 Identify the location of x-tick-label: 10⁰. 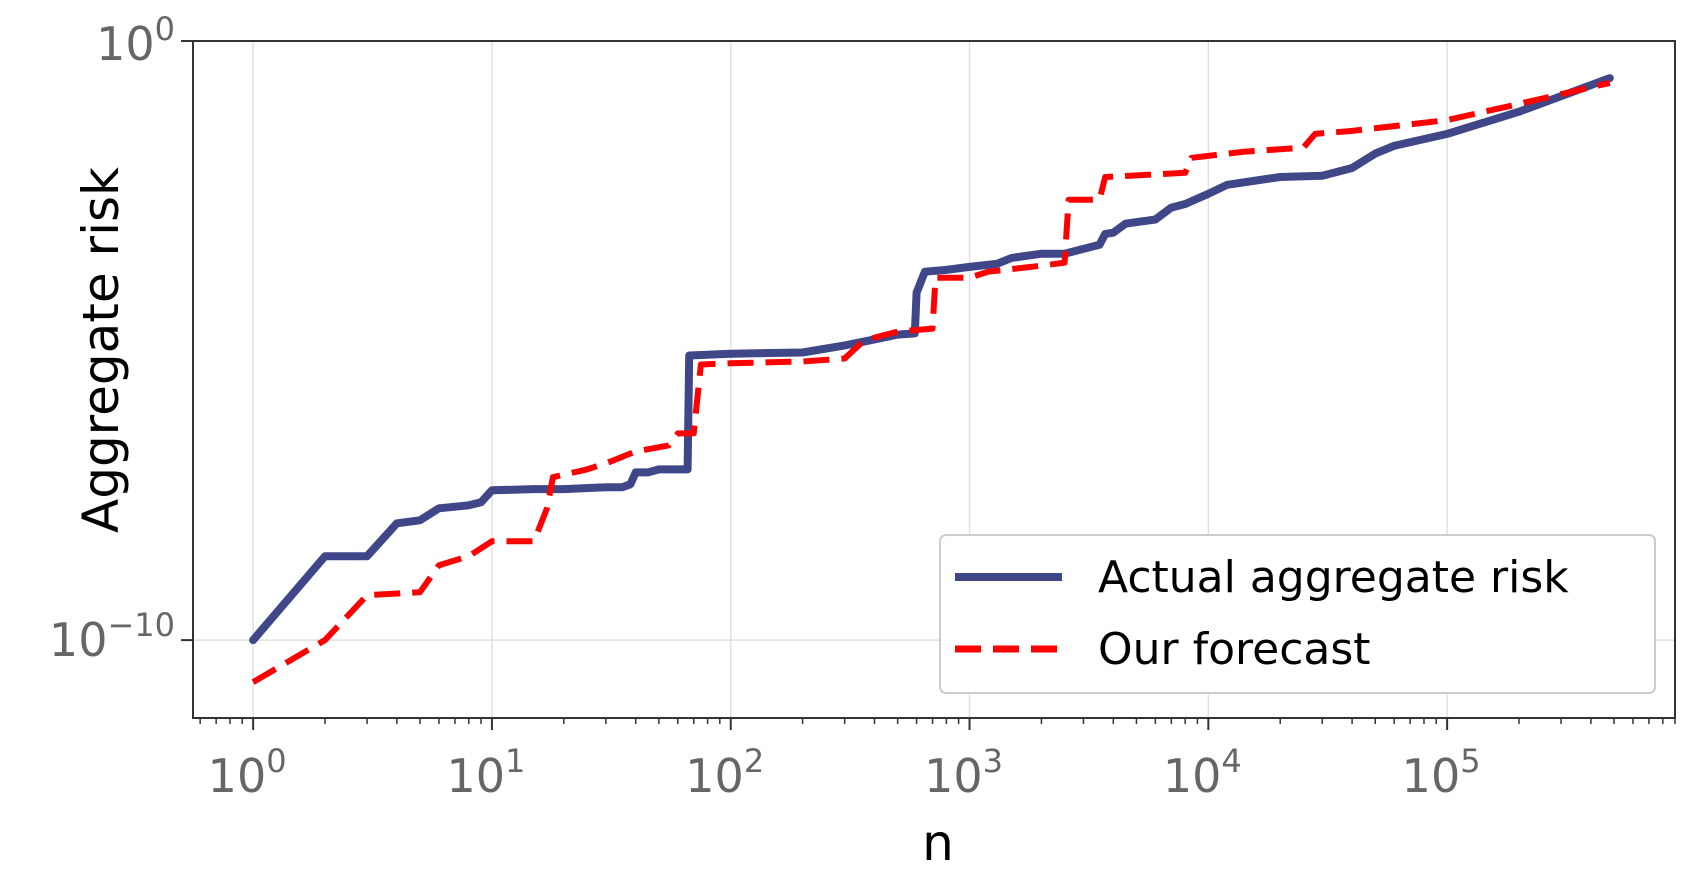
(247, 772).